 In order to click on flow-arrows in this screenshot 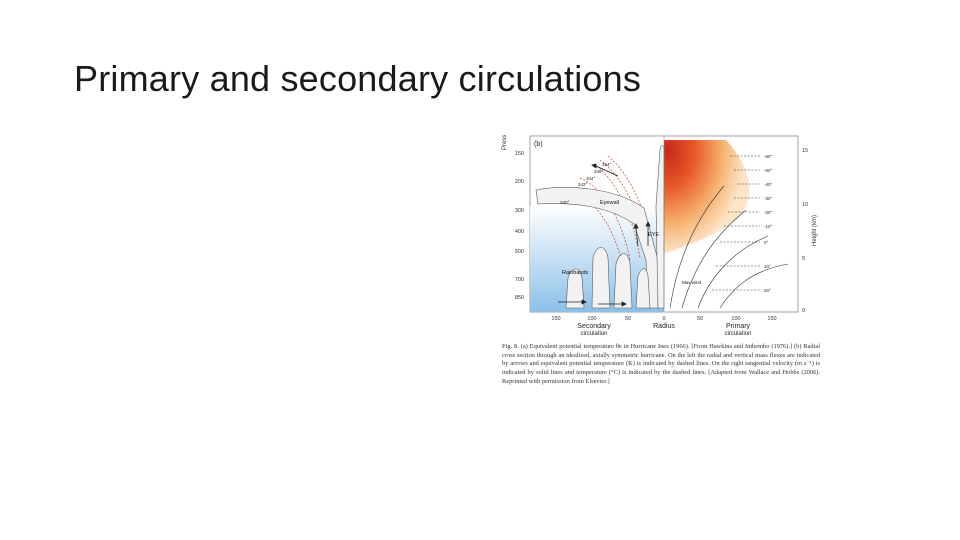, I will do `click(604, 235)`.